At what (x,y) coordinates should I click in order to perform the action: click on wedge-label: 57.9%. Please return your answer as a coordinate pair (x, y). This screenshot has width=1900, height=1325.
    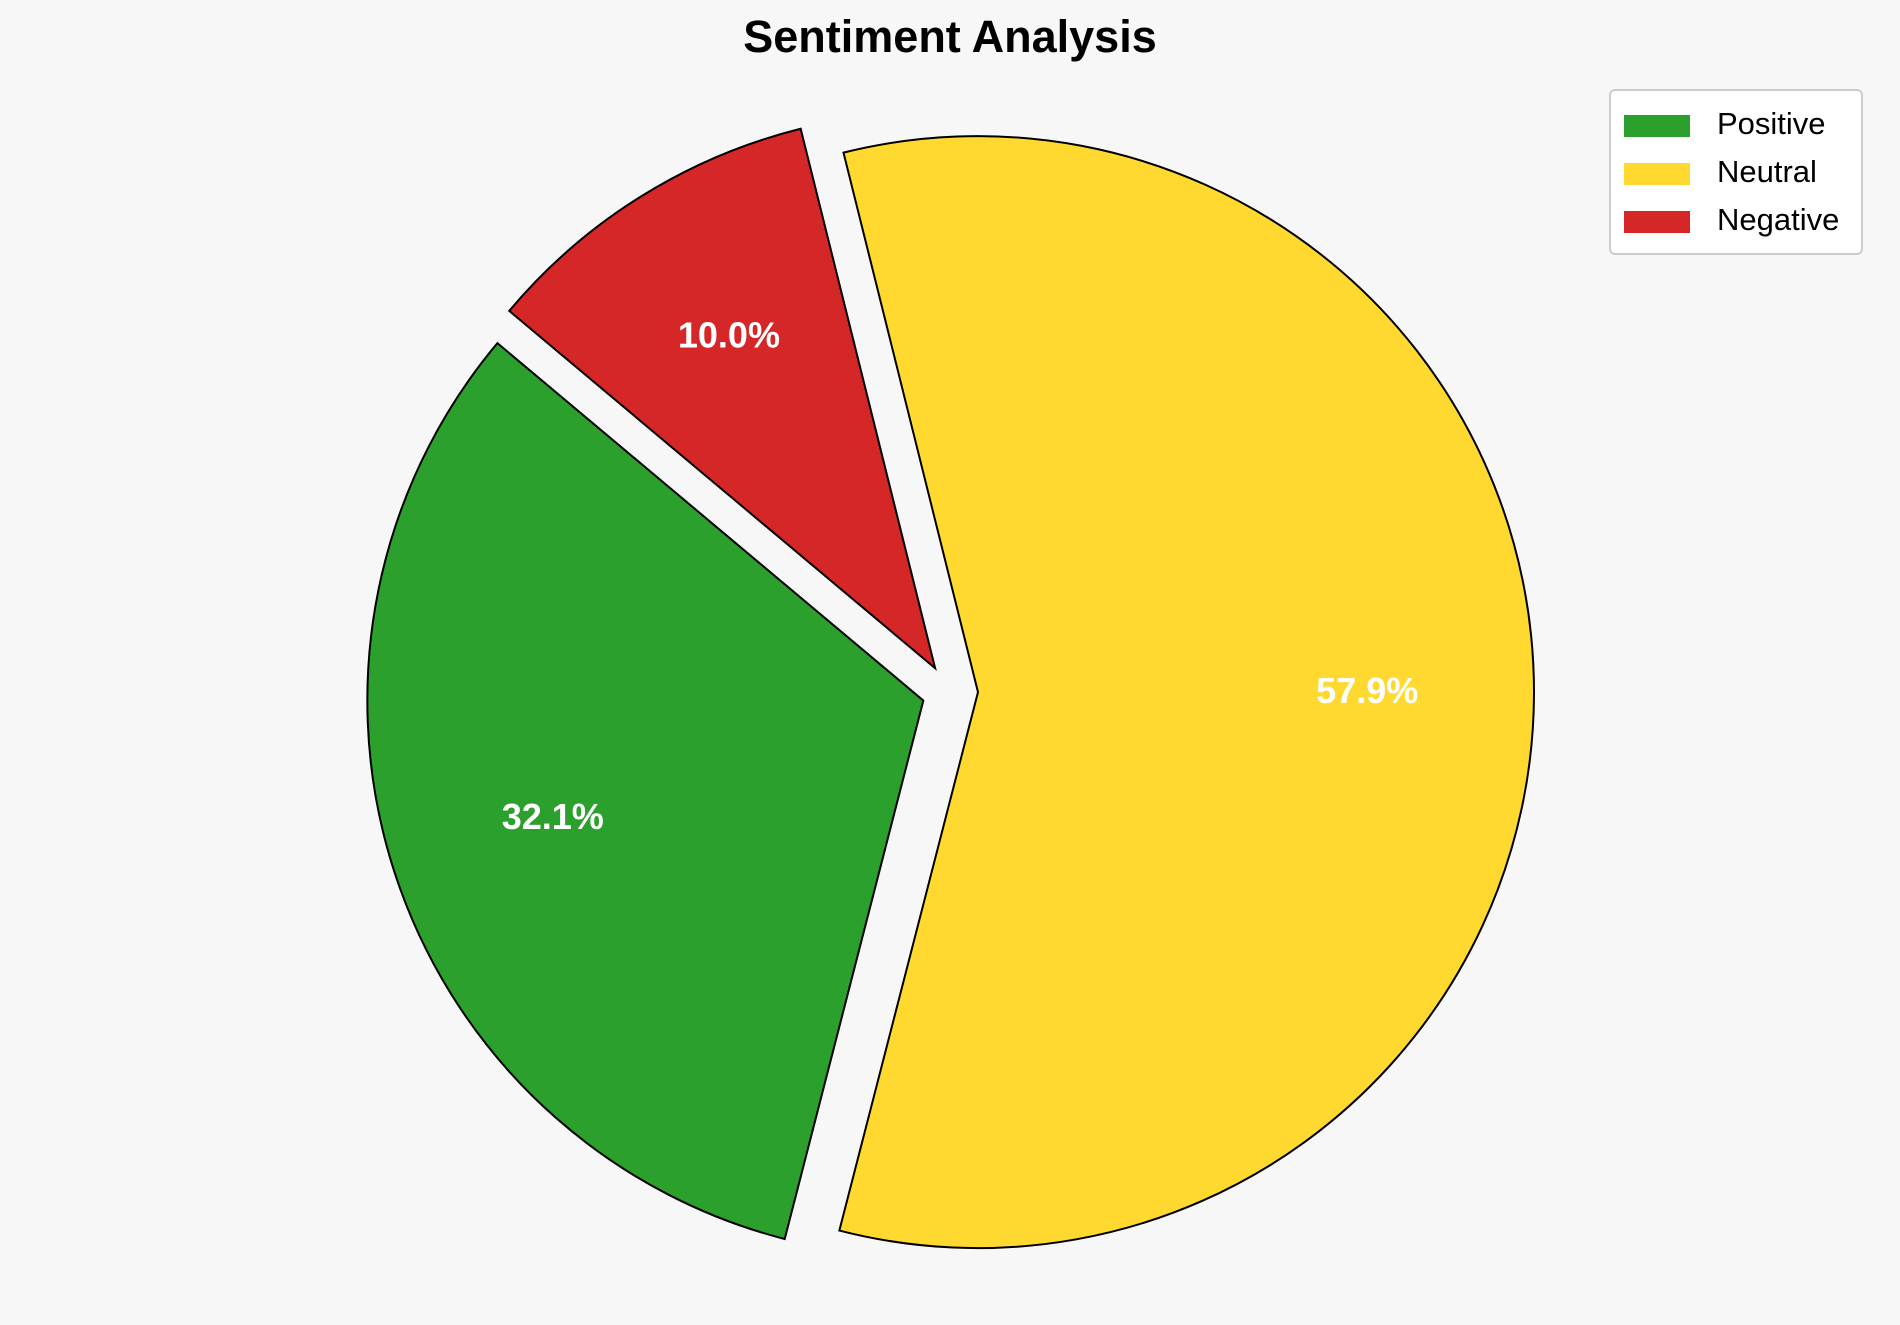
    Looking at the image, I should click on (1367, 690).